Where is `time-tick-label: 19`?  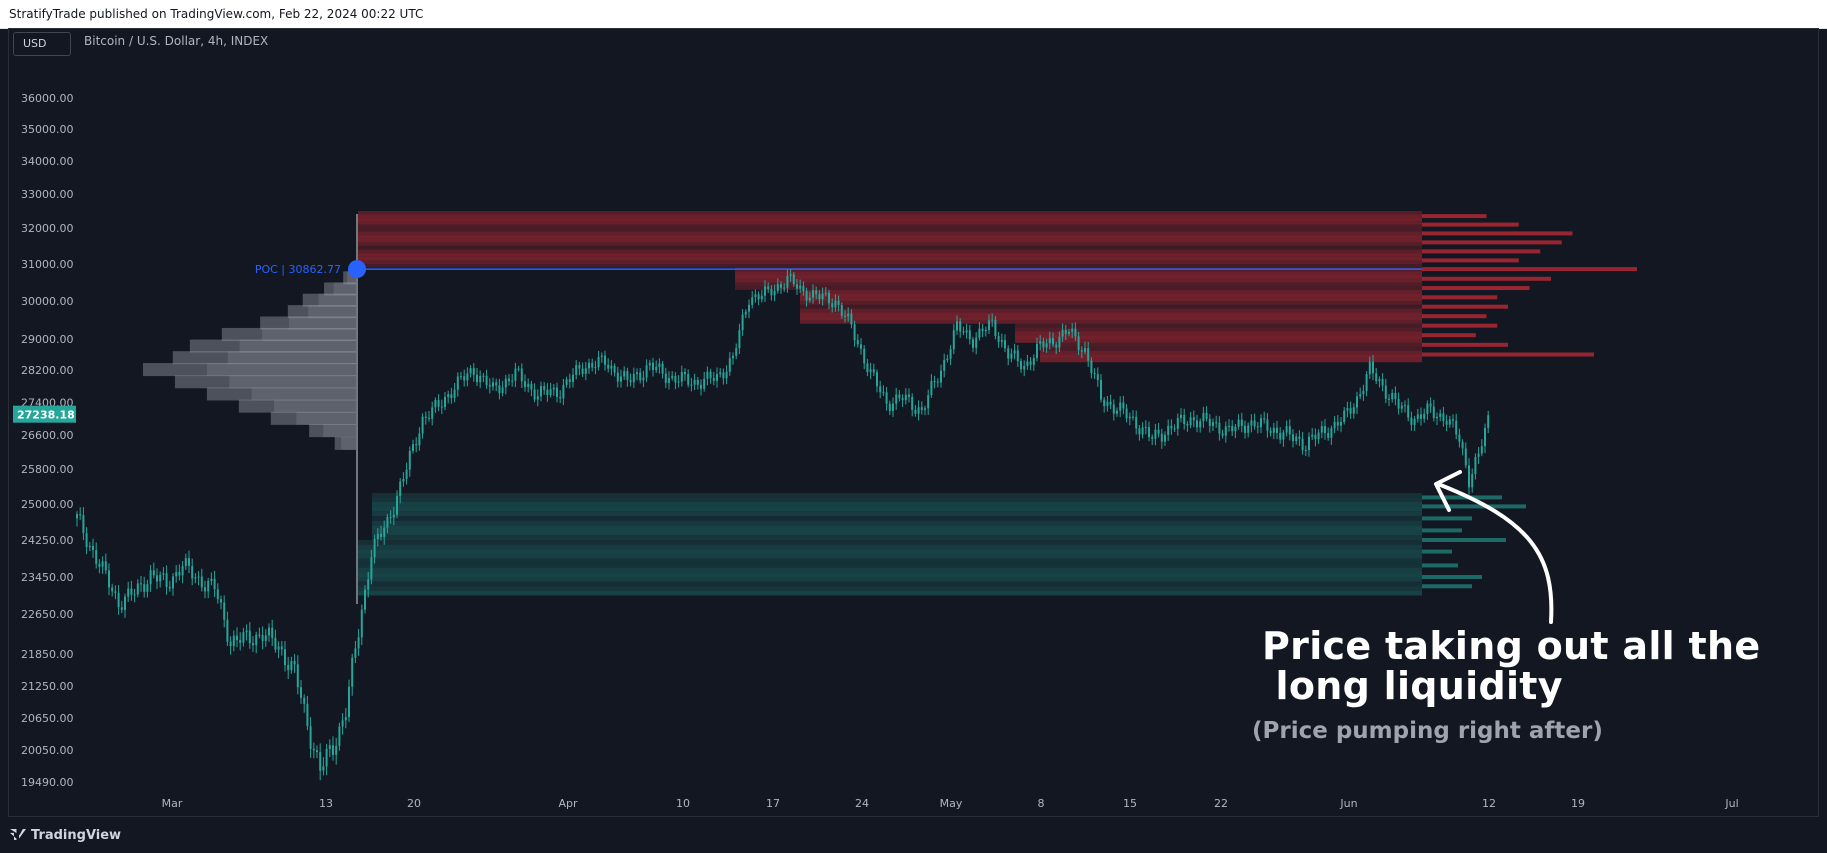 time-tick-label: 19 is located at coordinates (1578, 803).